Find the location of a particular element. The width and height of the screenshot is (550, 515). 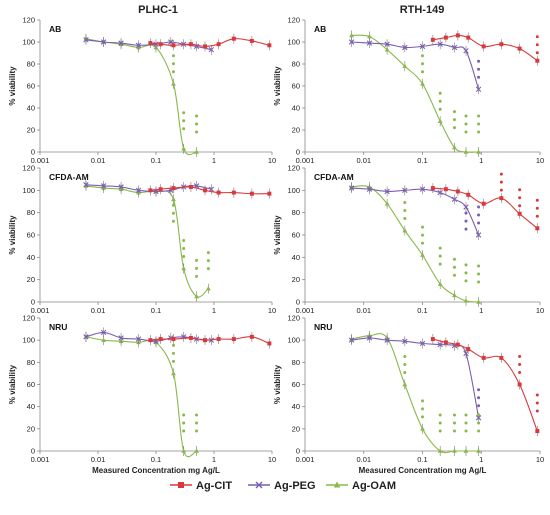

x-tick-label: 0.1 is located at coordinates (422, 459).